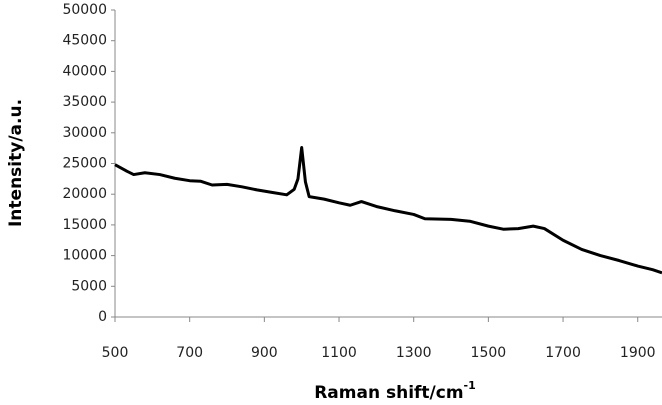 The image size is (662, 405). What do you see at coordinates (638, 353) in the screenshot?
I see `x-tick-label: 1900` at bounding box center [638, 353].